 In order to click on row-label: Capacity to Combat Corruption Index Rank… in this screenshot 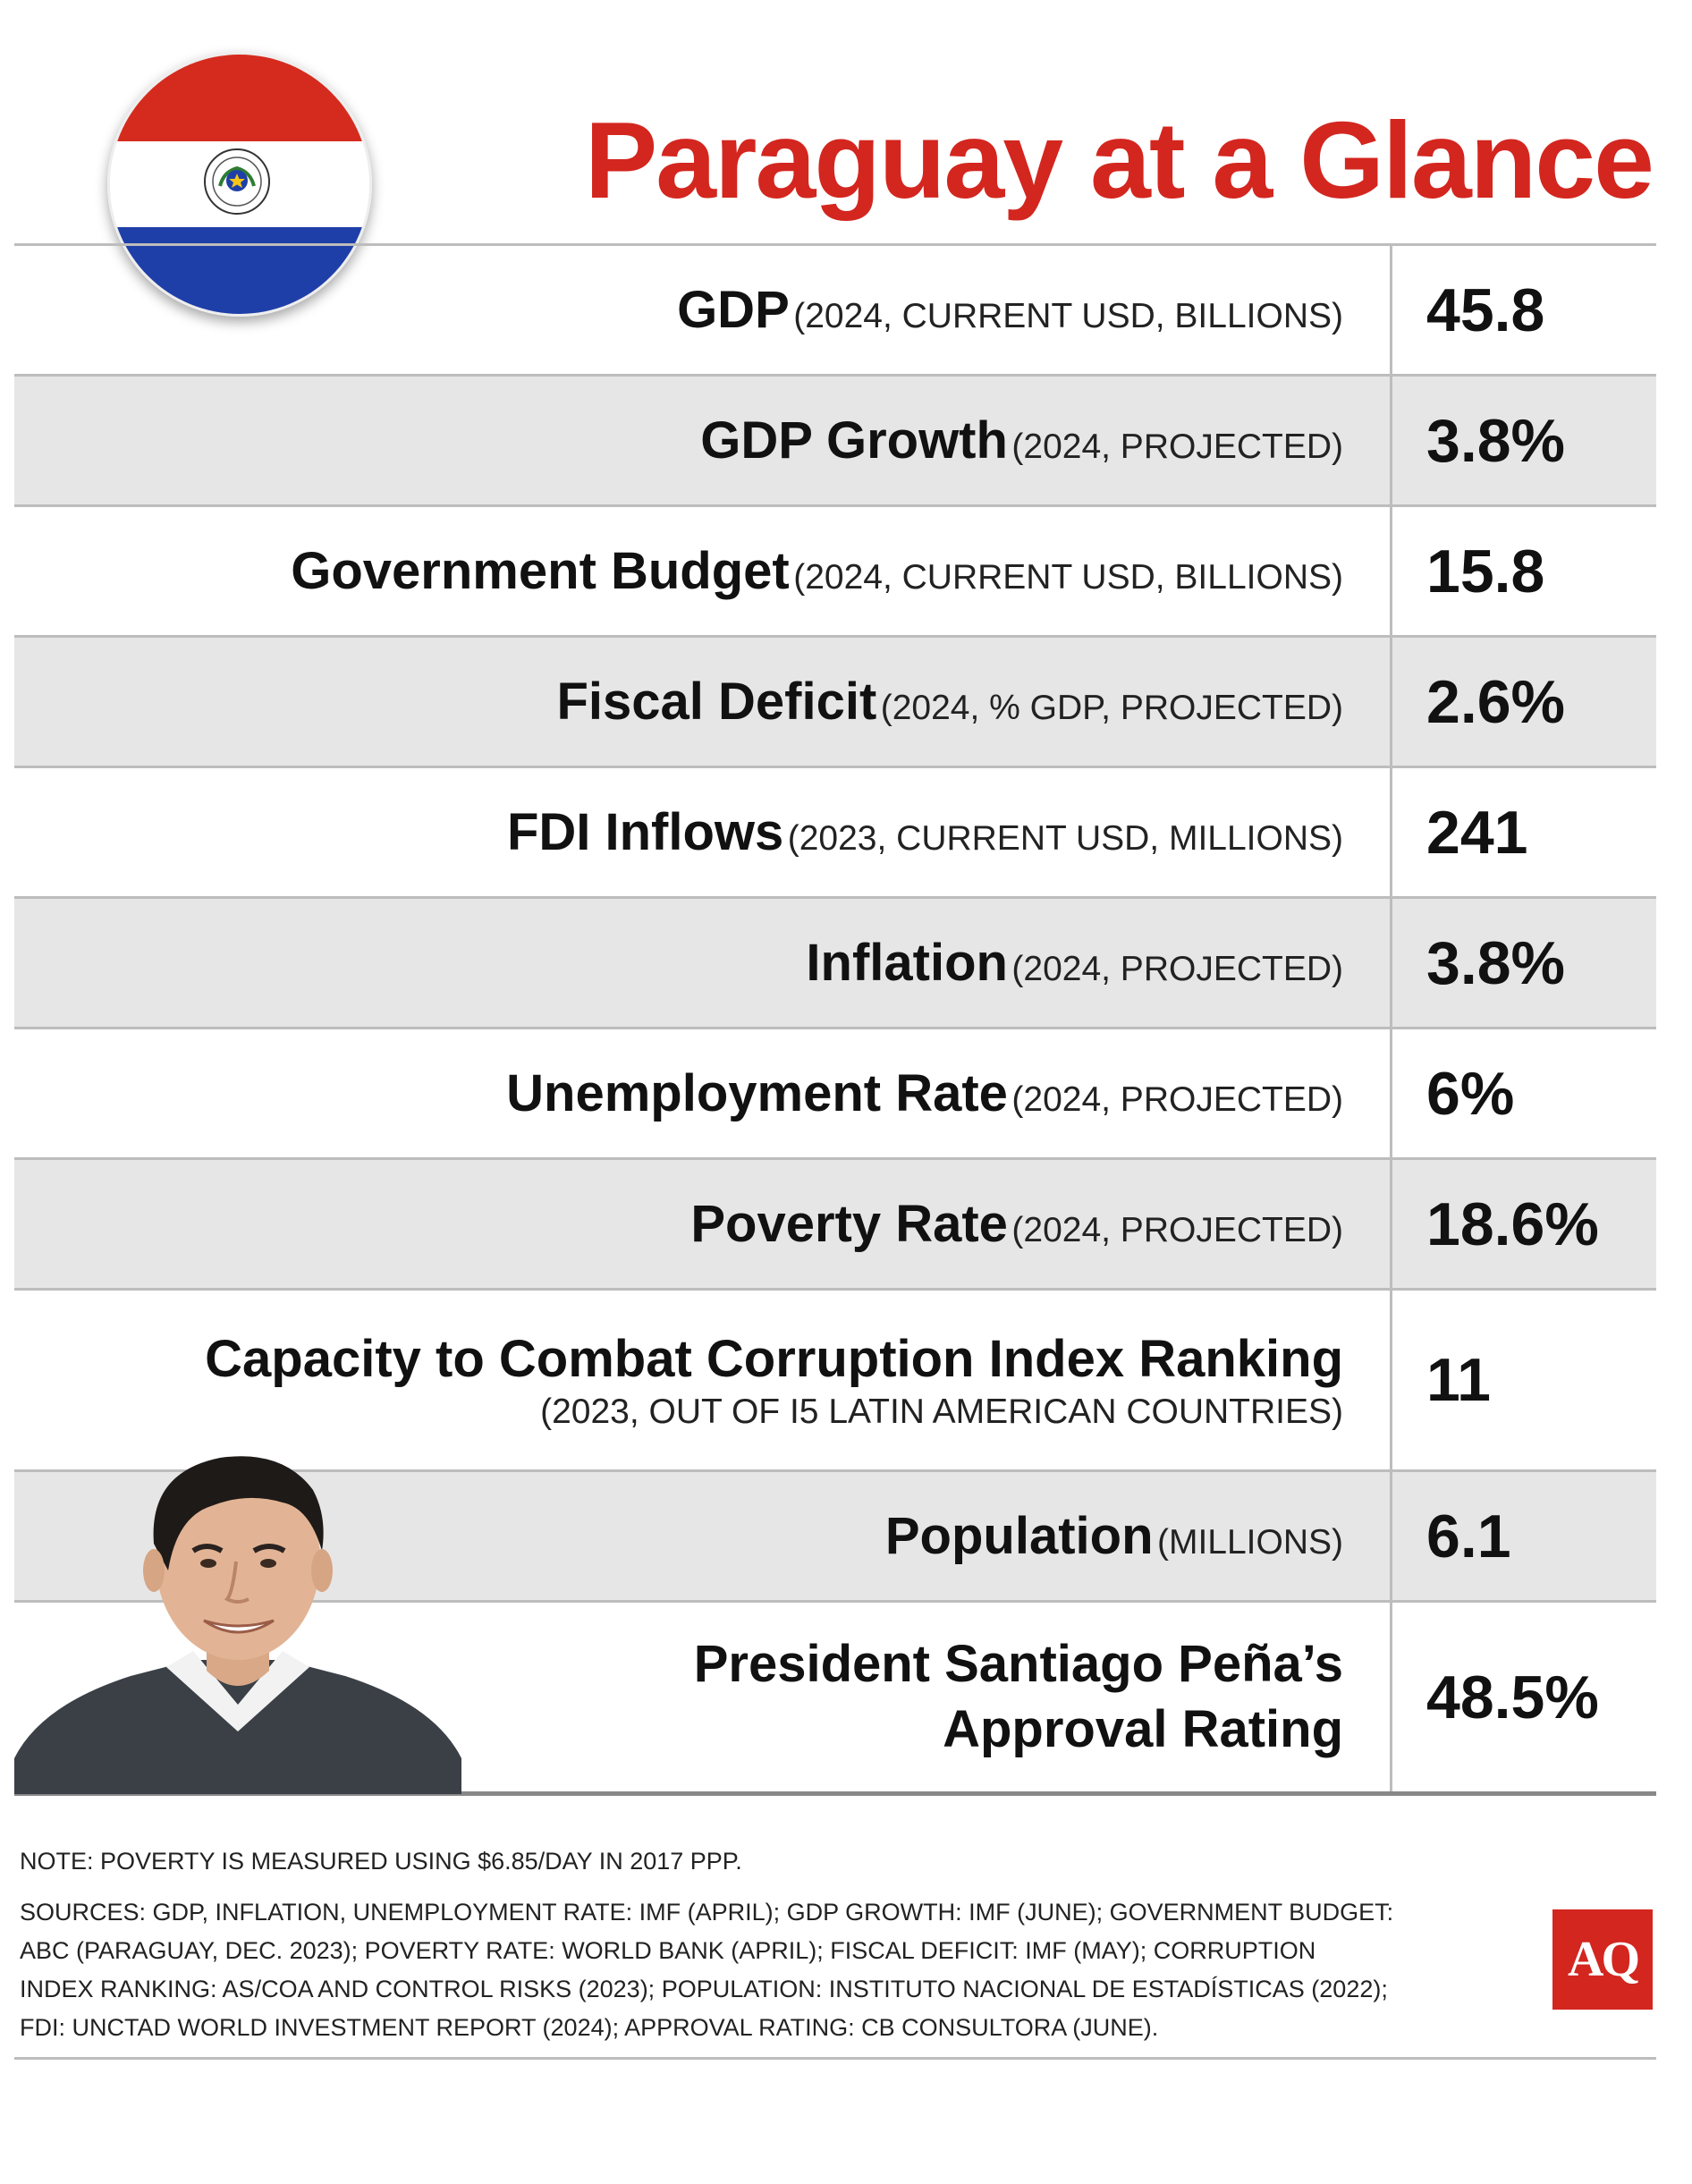, I will do `click(774, 1358)`.